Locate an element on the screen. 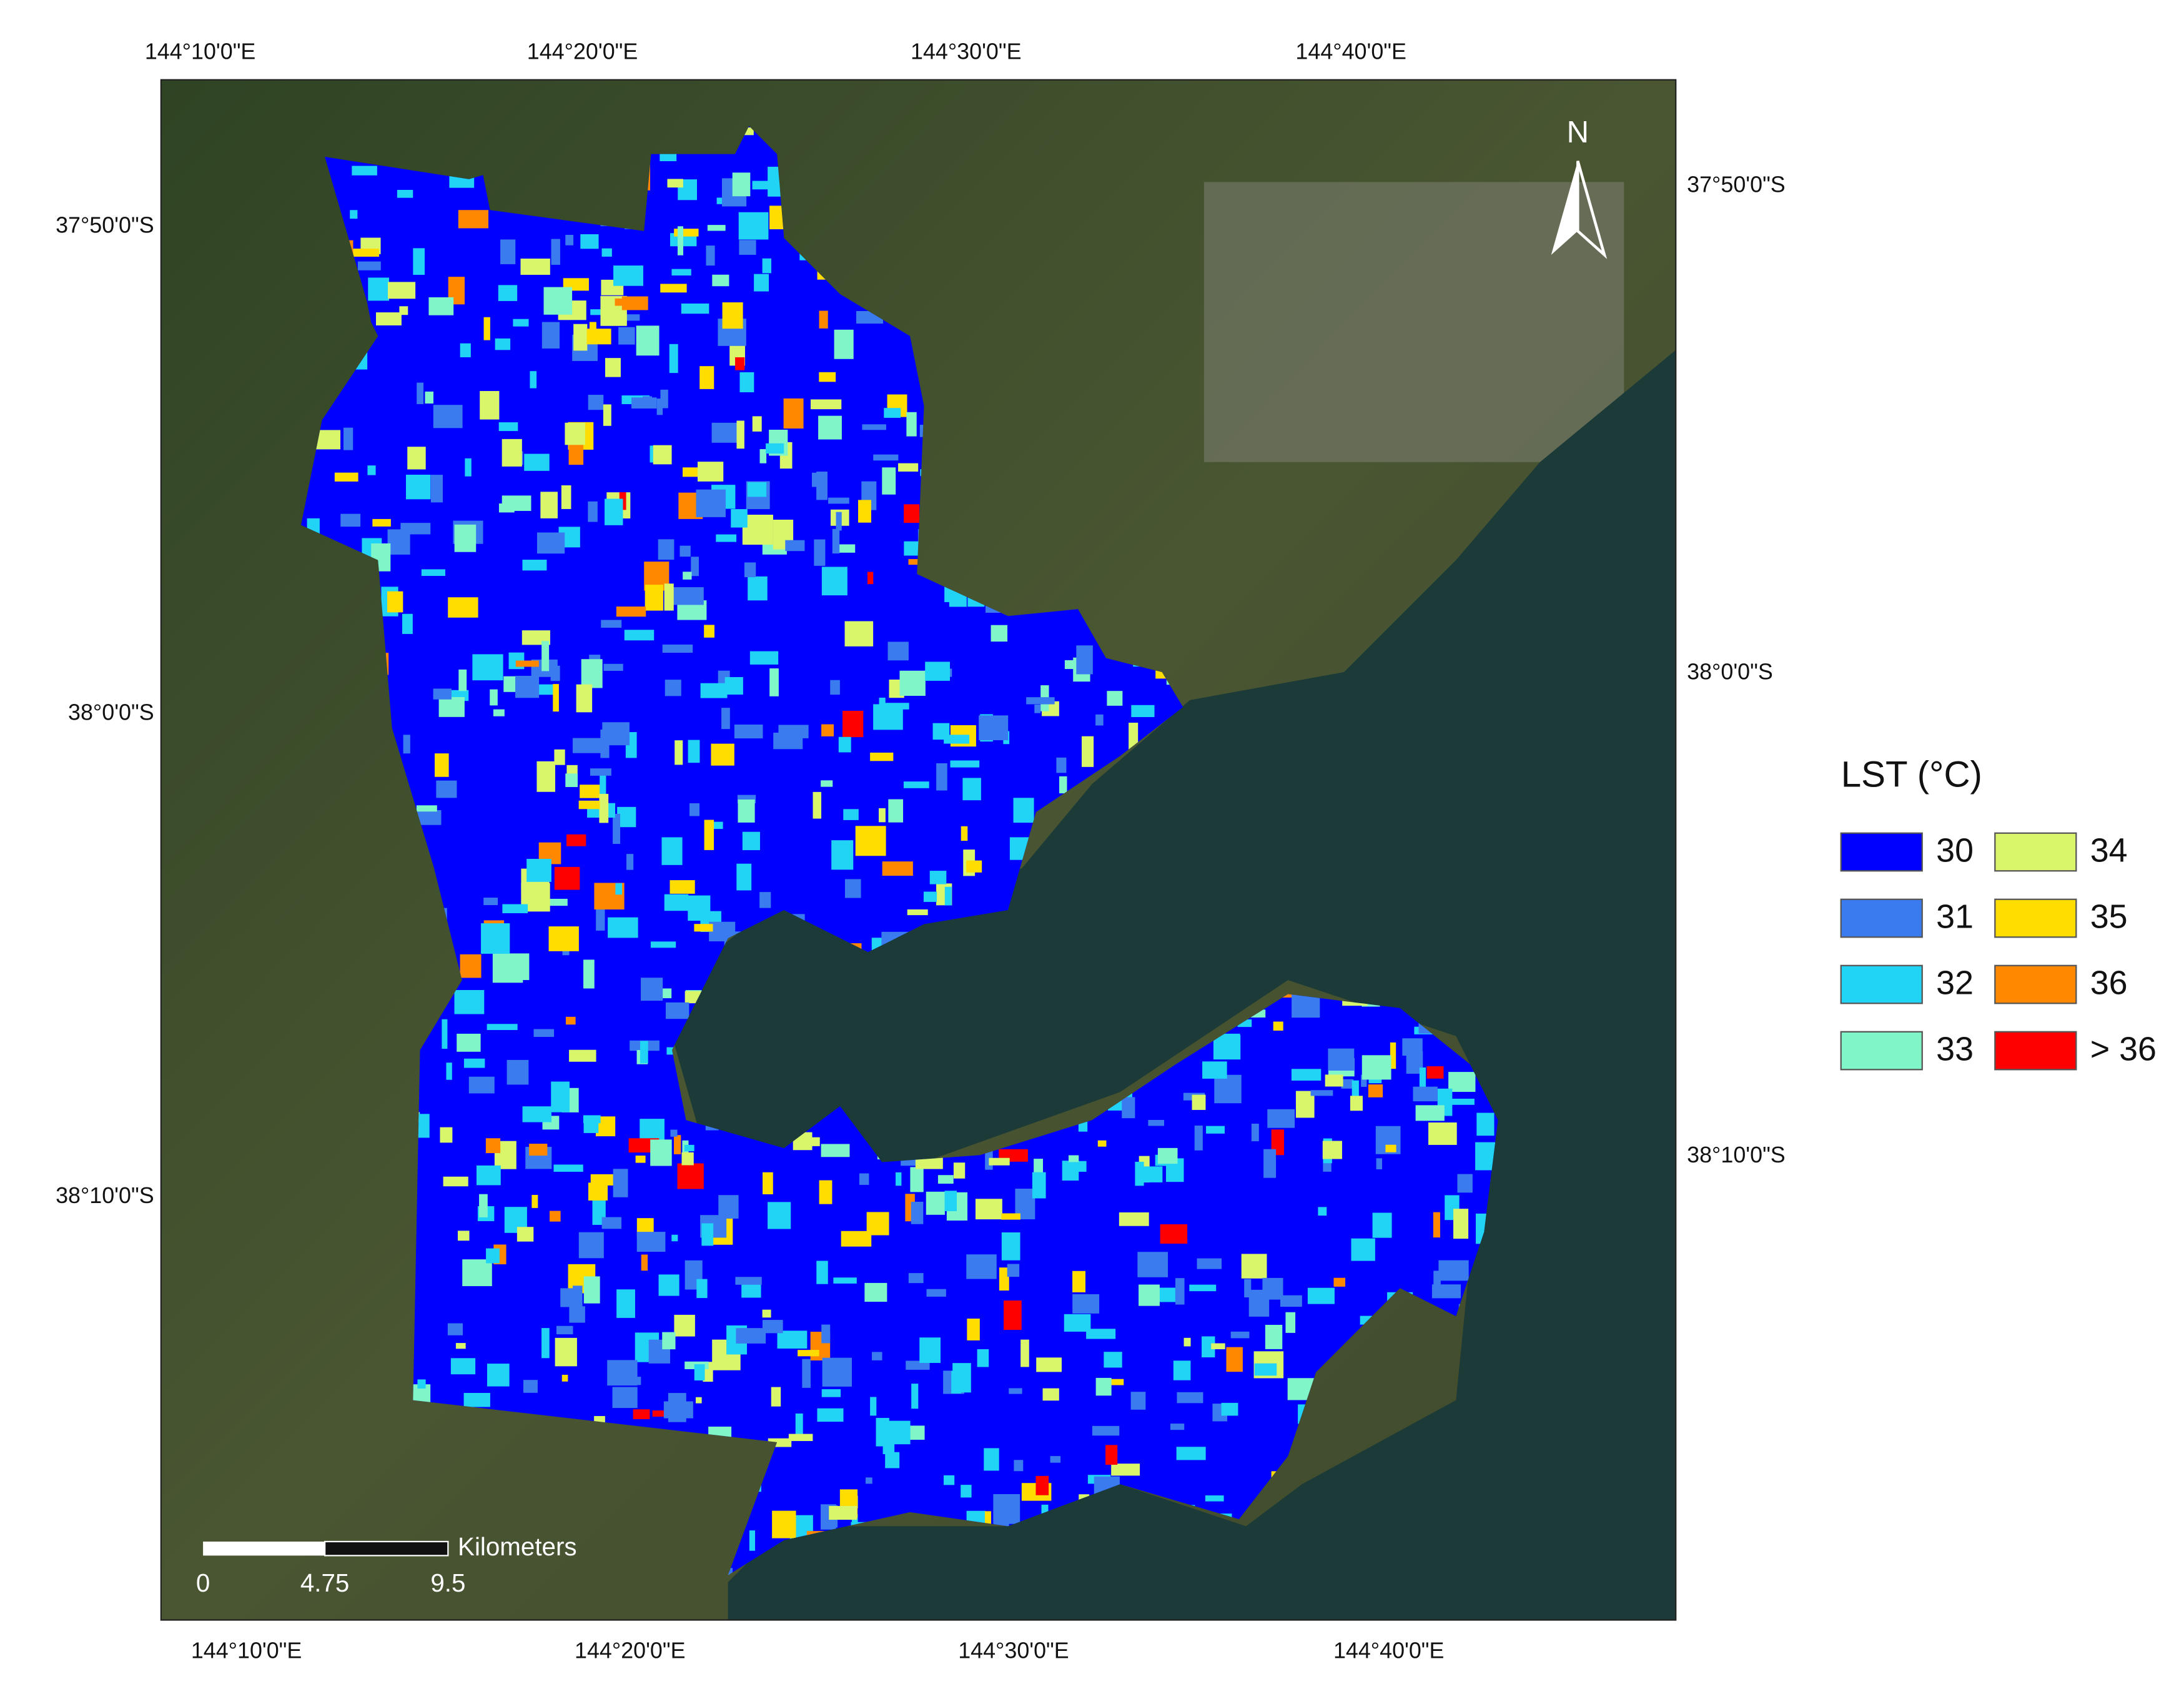 This screenshot has width=2184, height=1704. legend-label: 35 is located at coordinates (2109, 916).